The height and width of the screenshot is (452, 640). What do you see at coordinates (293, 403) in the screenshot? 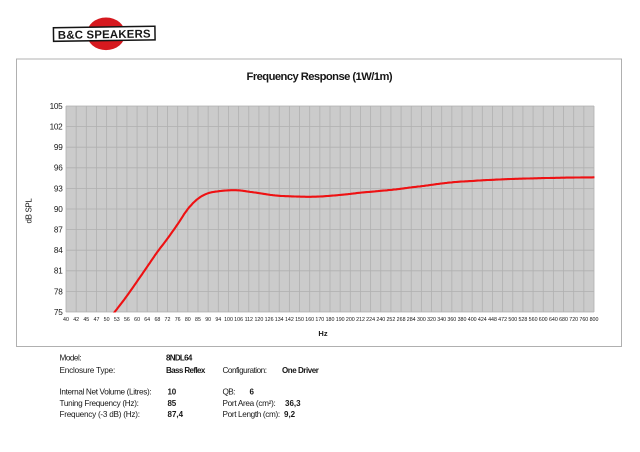
I see `svg-text: 36,3` at bounding box center [293, 403].